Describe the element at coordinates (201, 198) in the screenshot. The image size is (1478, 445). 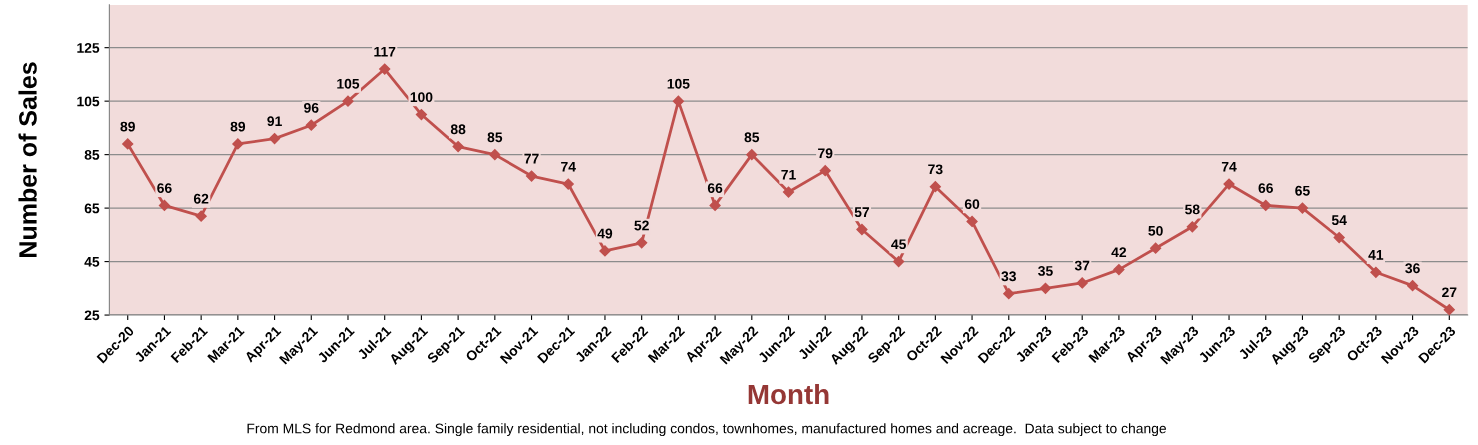
I see `data-label: 62` at that location.